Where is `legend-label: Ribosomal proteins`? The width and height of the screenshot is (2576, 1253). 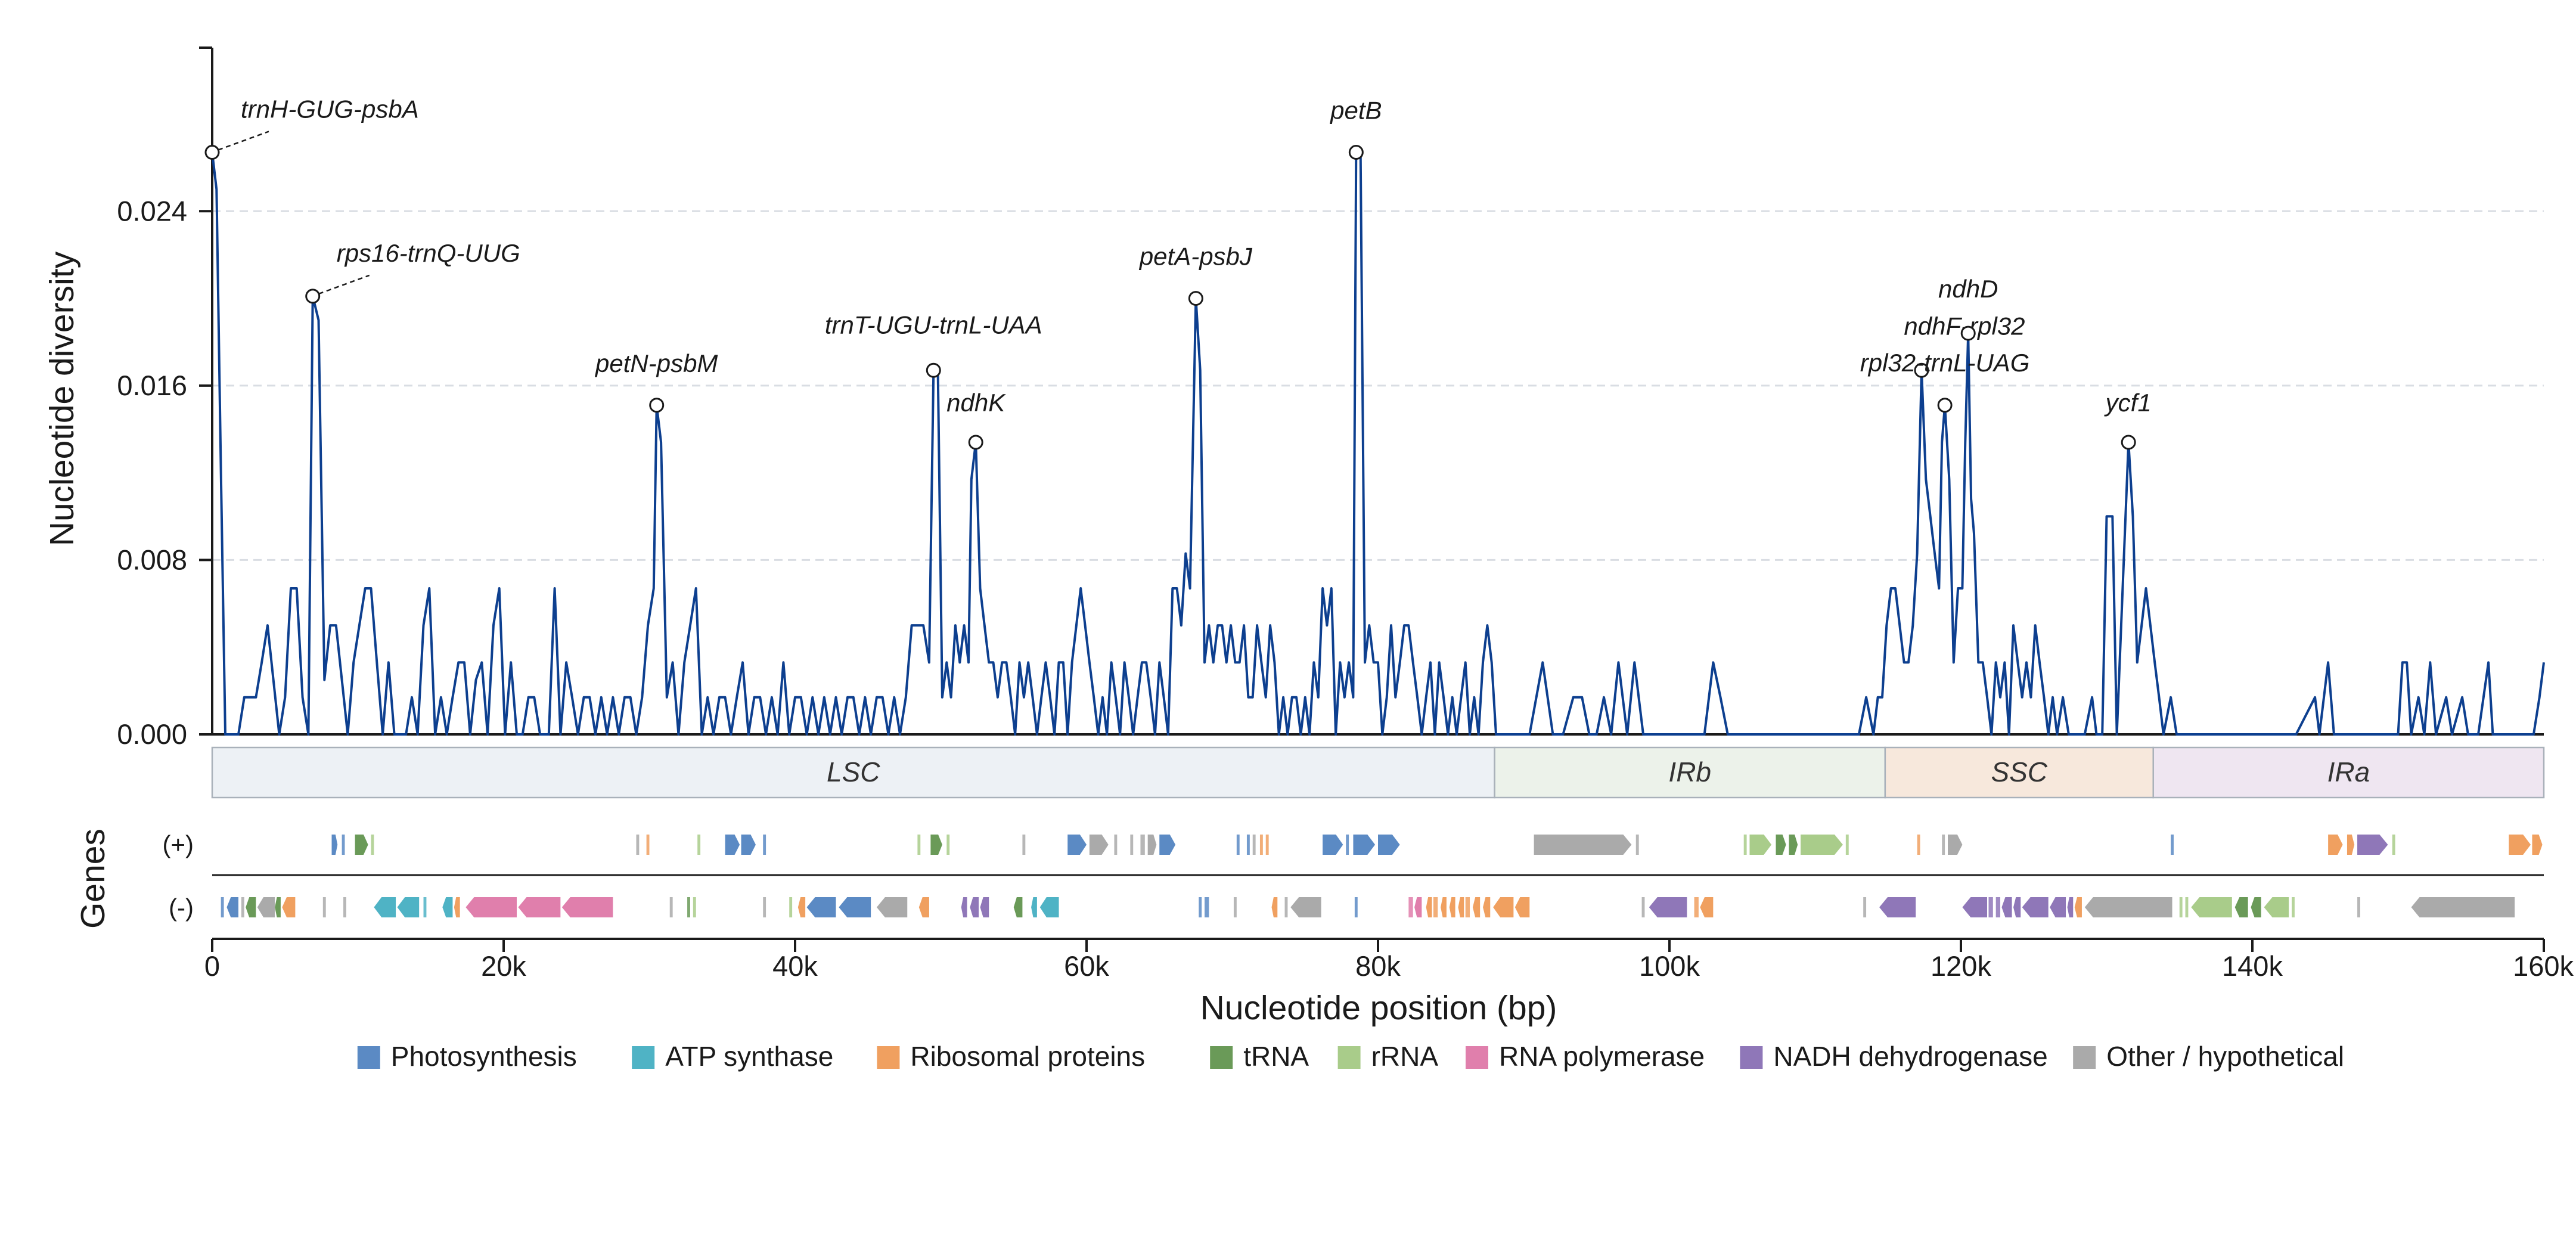 legend-label: Ribosomal proteins is located at coordinates (1028, 1056).